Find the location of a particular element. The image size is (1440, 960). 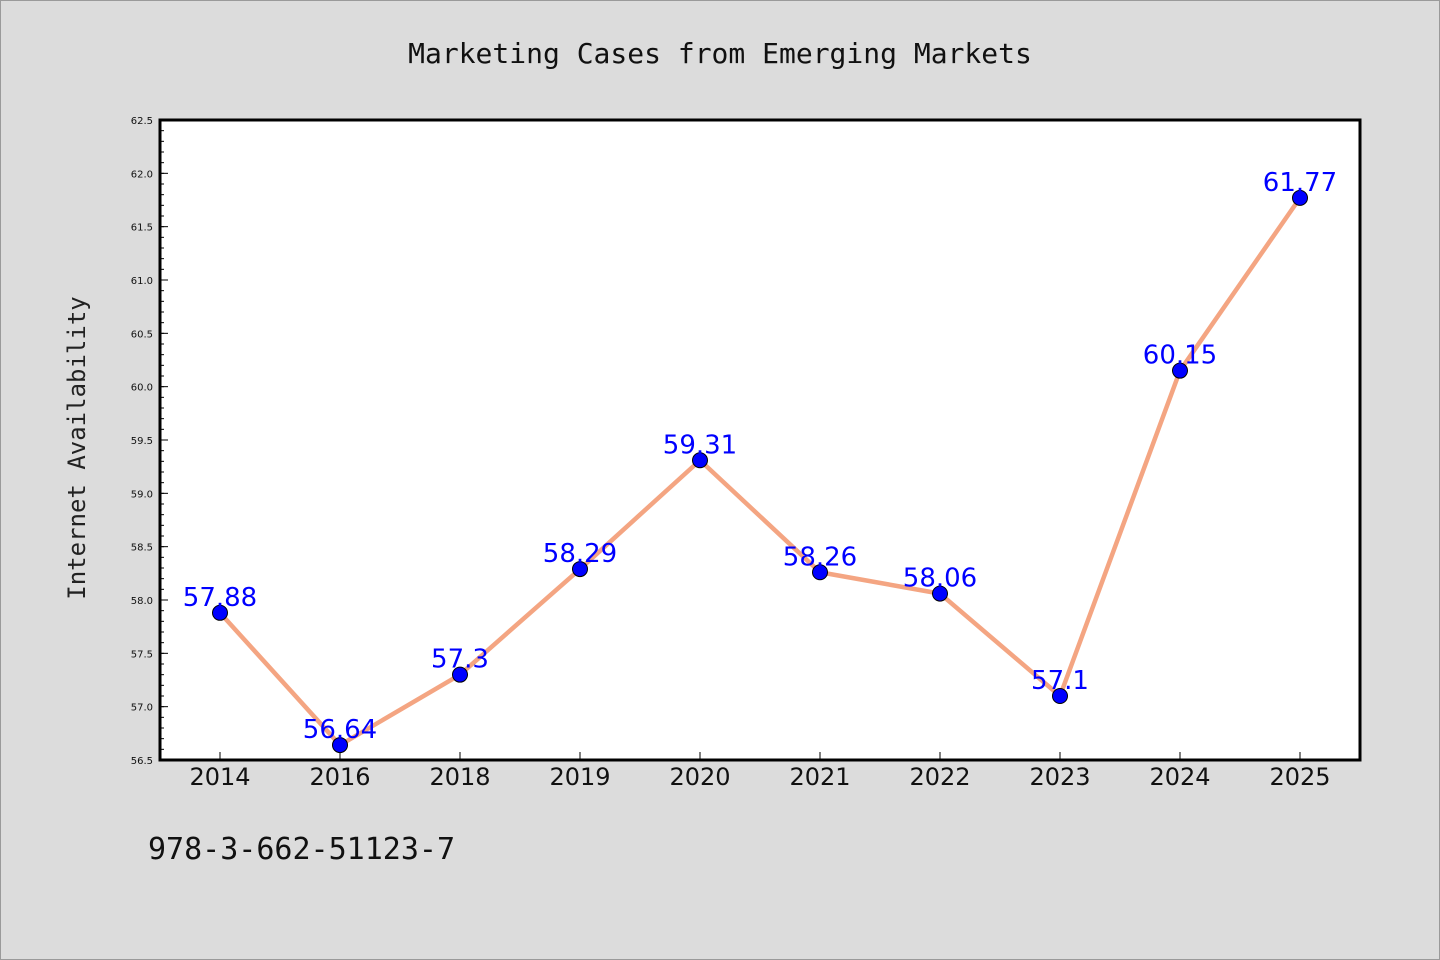

data-label: 58.29 is located at coordinates (580, 554).